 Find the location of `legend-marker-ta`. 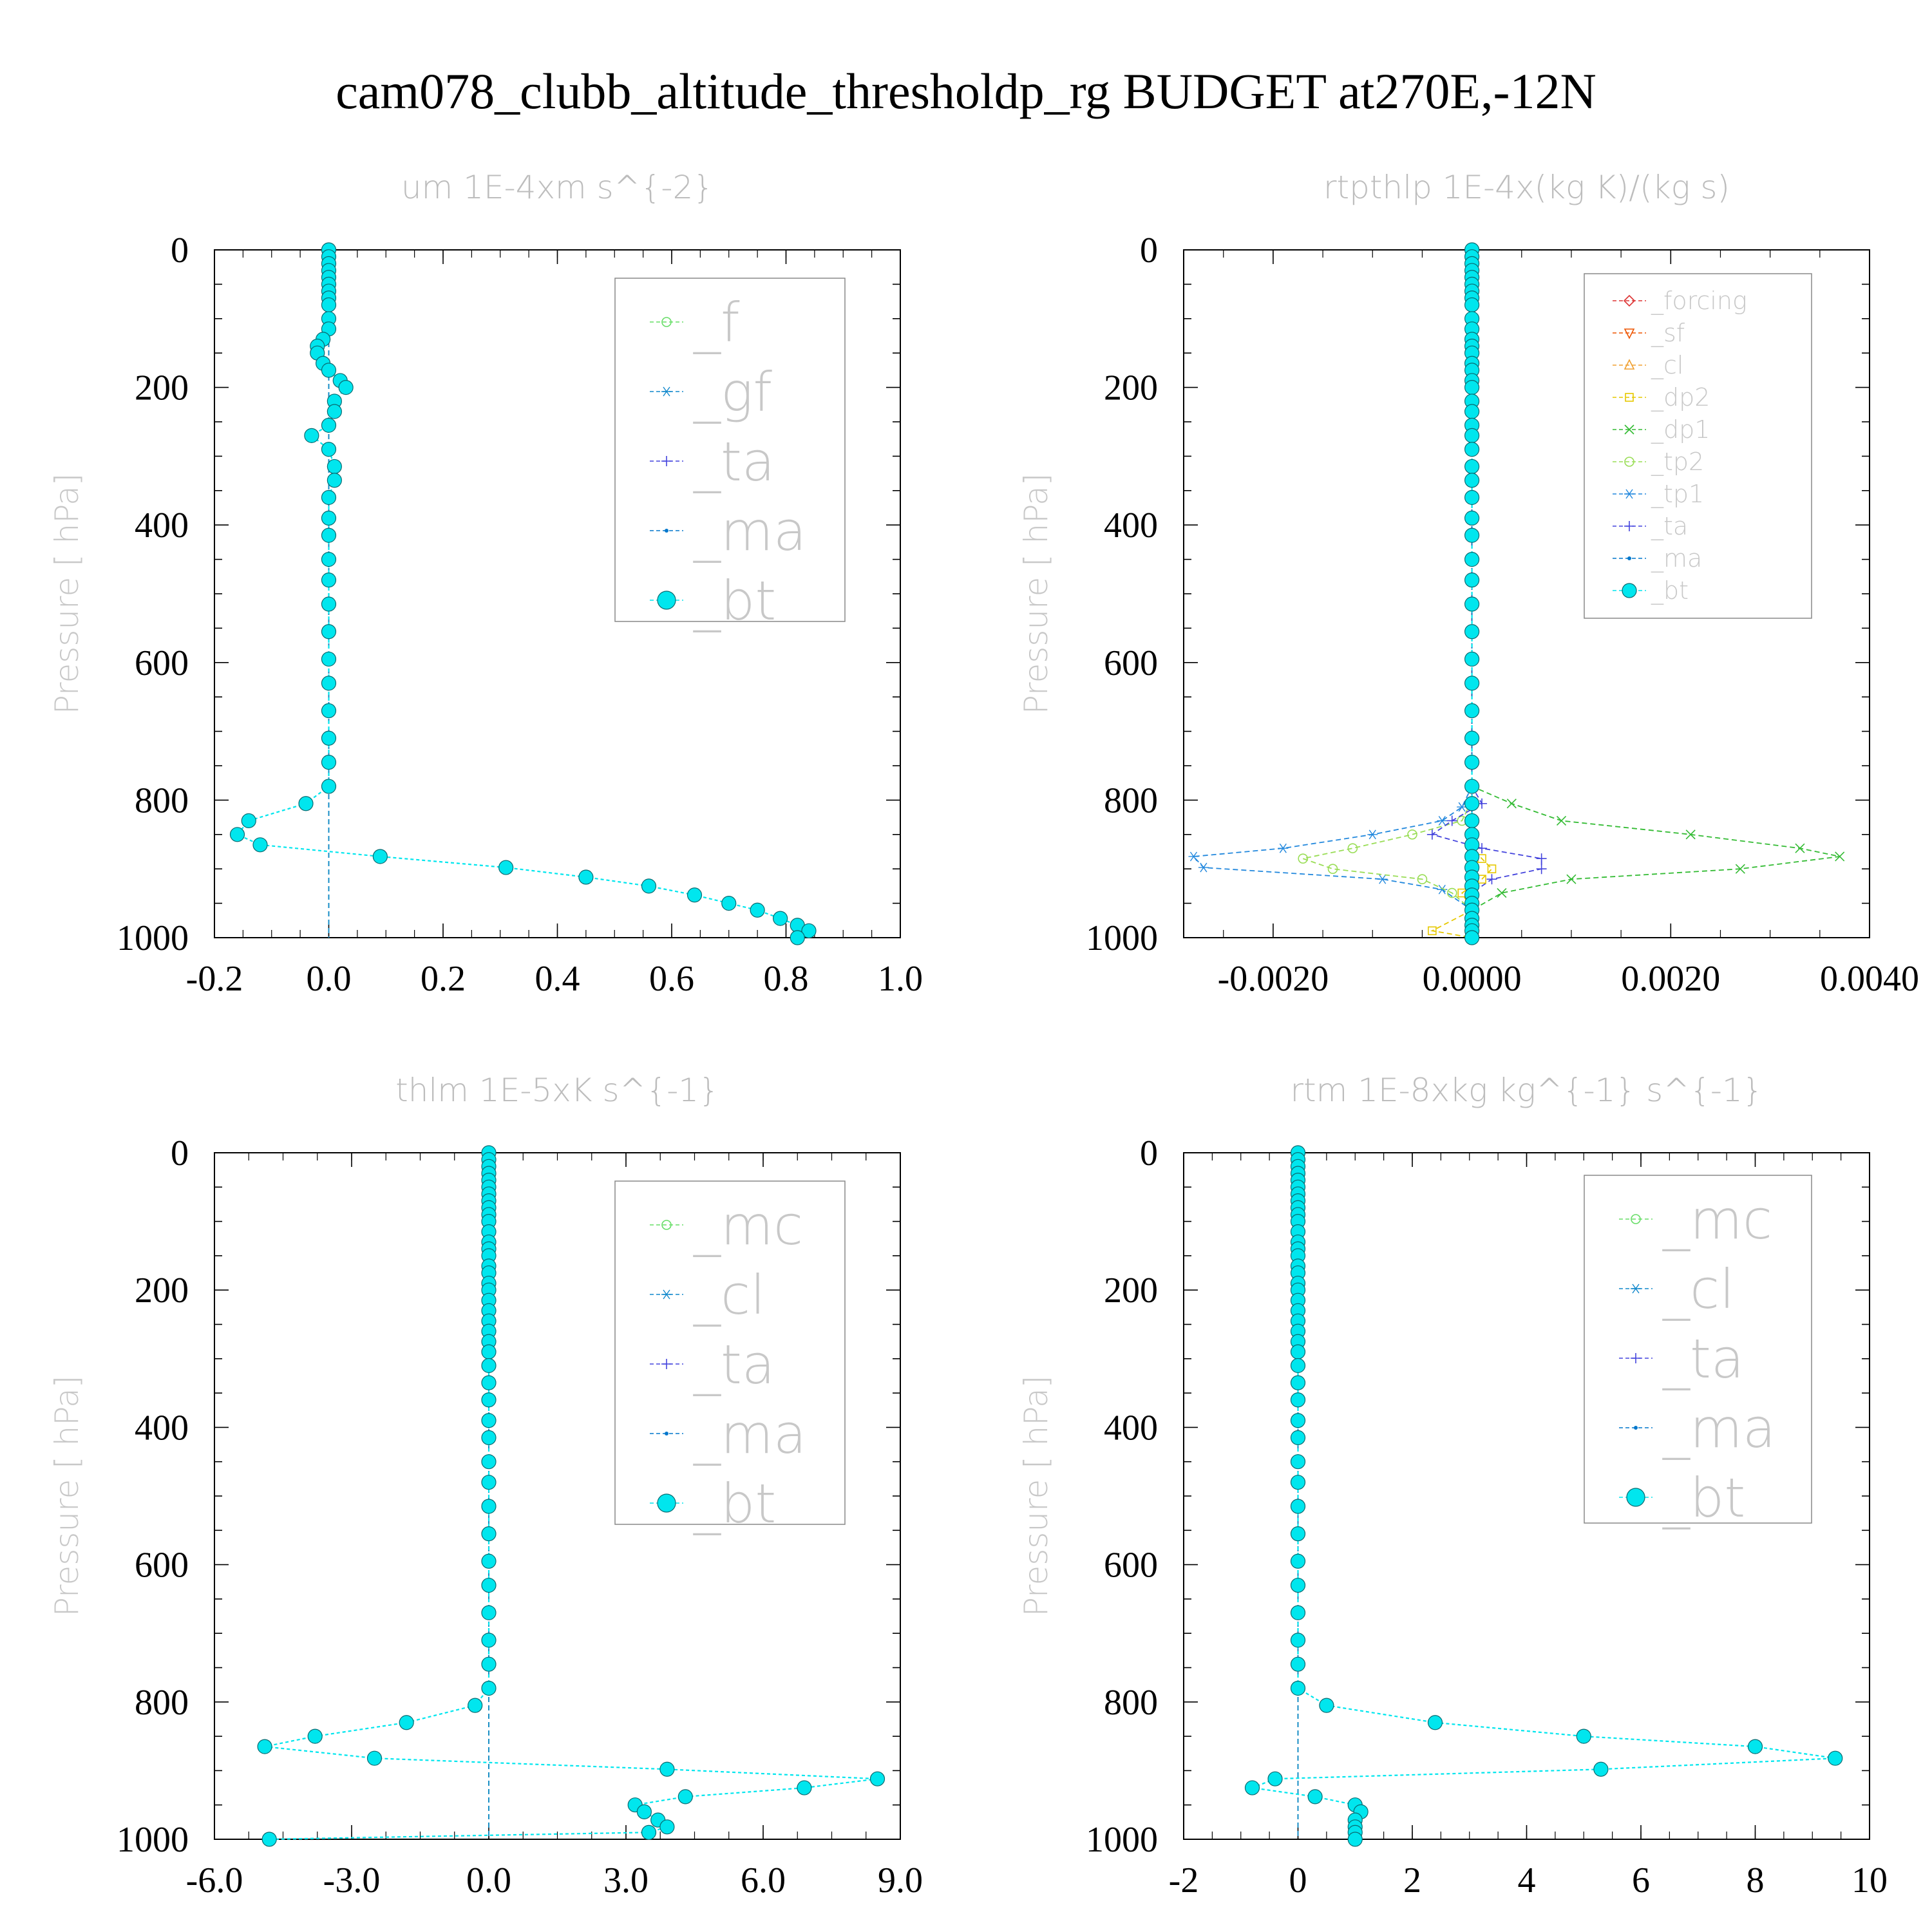

legend-marker-ta is located at coordinates (1636, 1358).